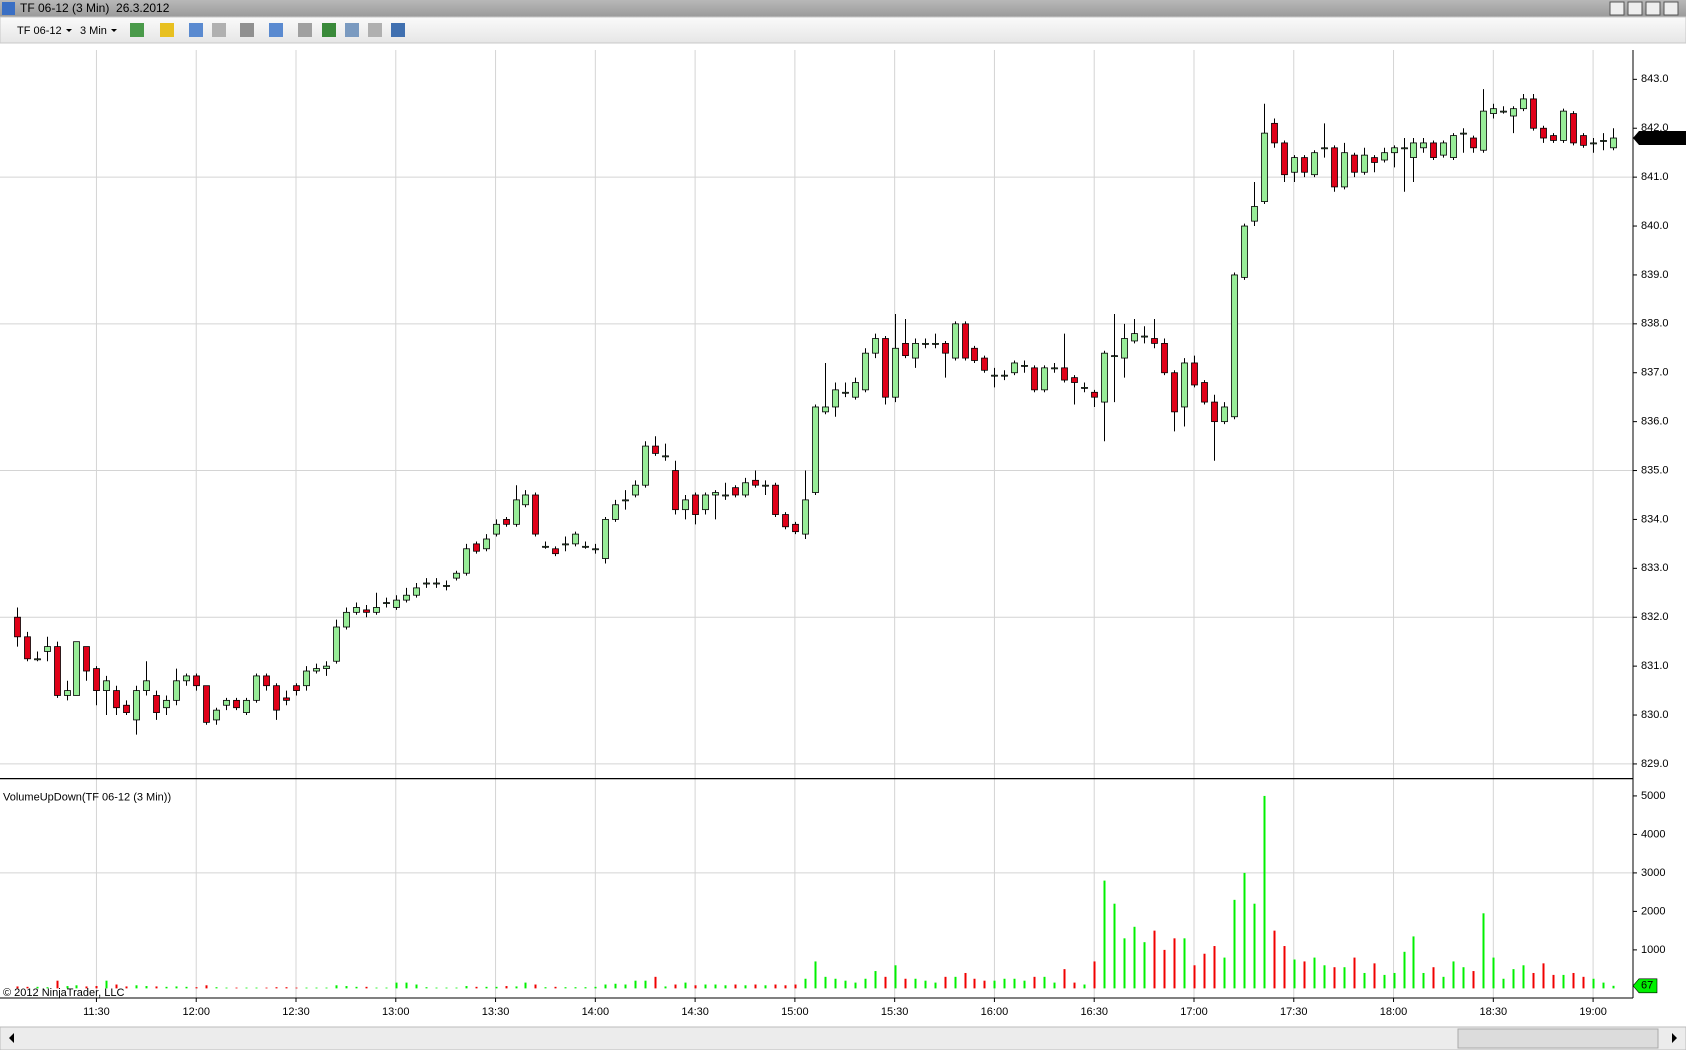 This screenshot has height=1050, width=1686. I want to click on properties-button, so click(305, 30).